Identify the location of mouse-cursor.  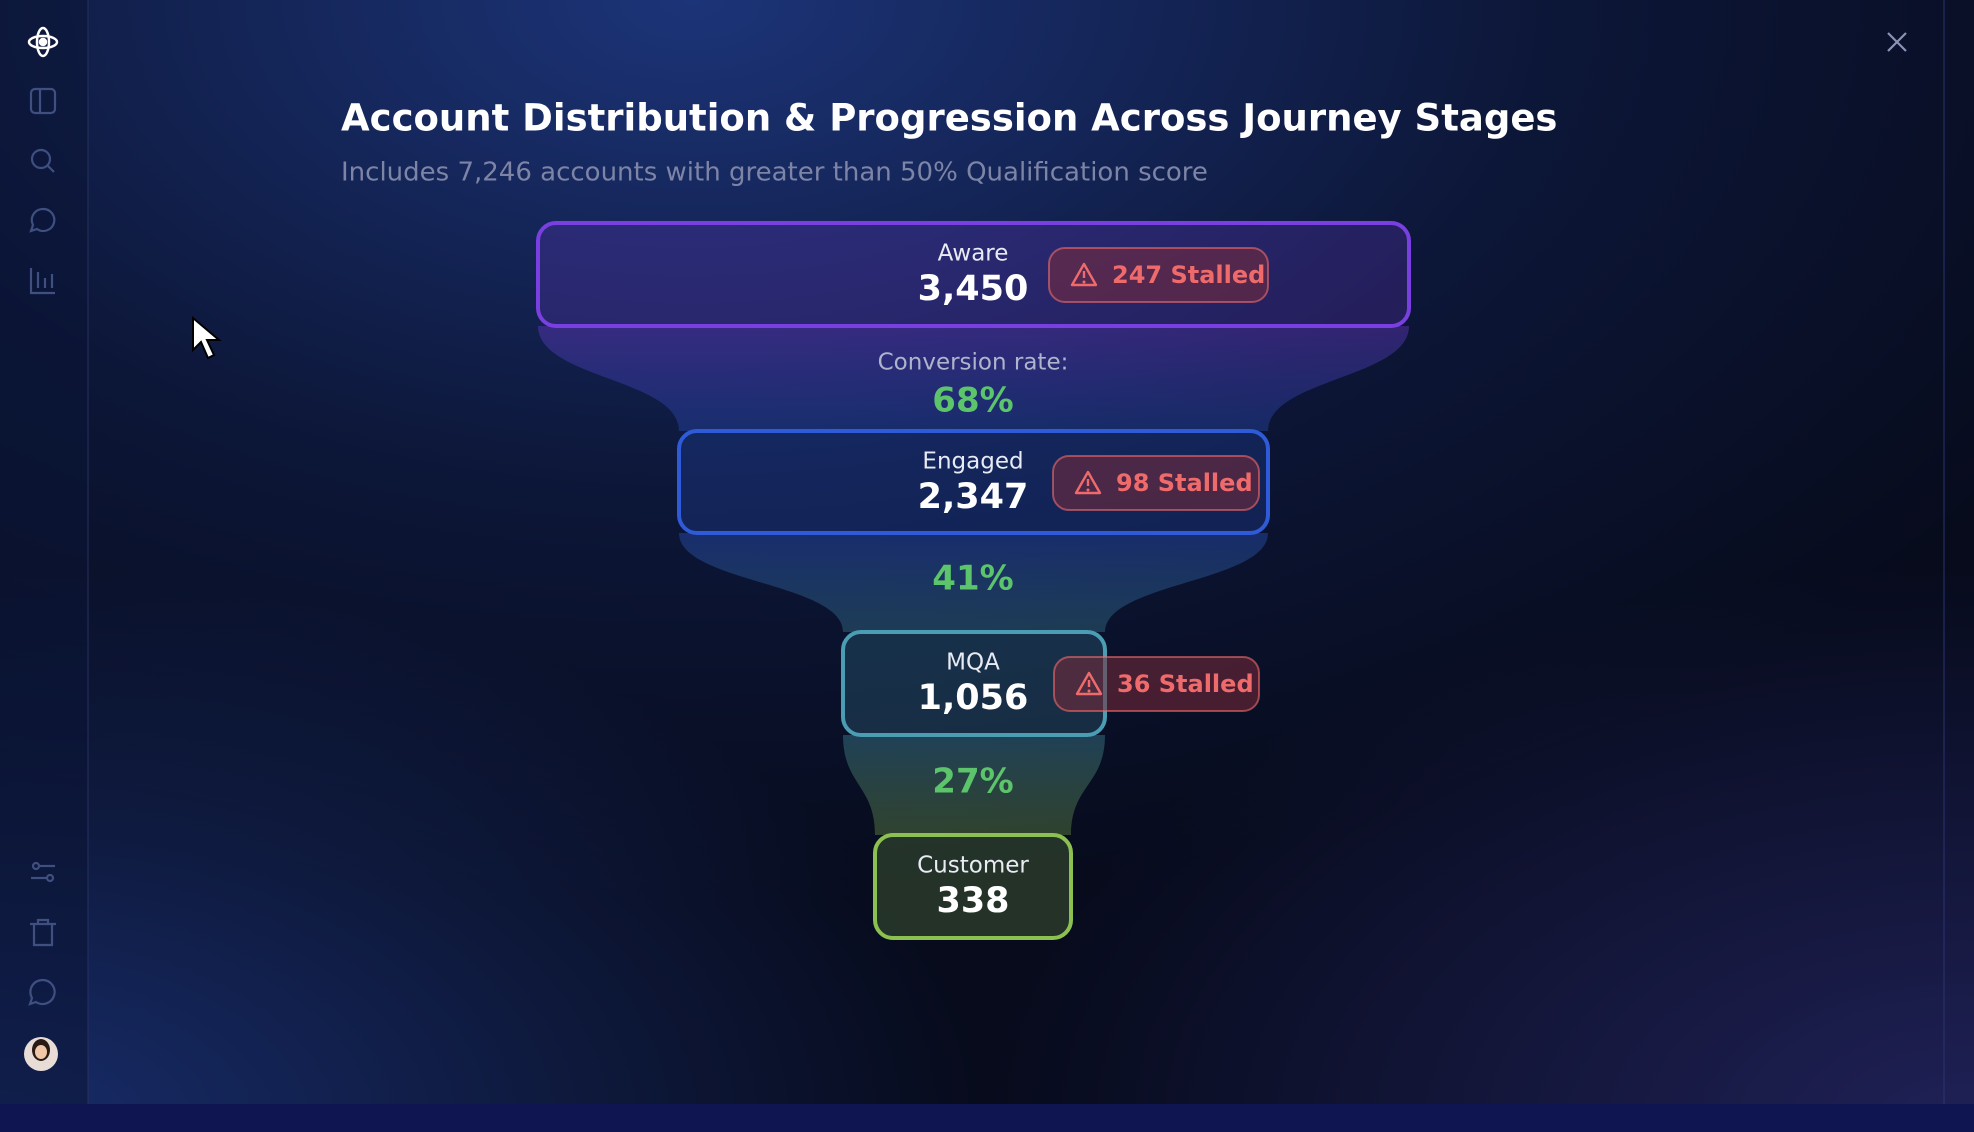
(207, 337).